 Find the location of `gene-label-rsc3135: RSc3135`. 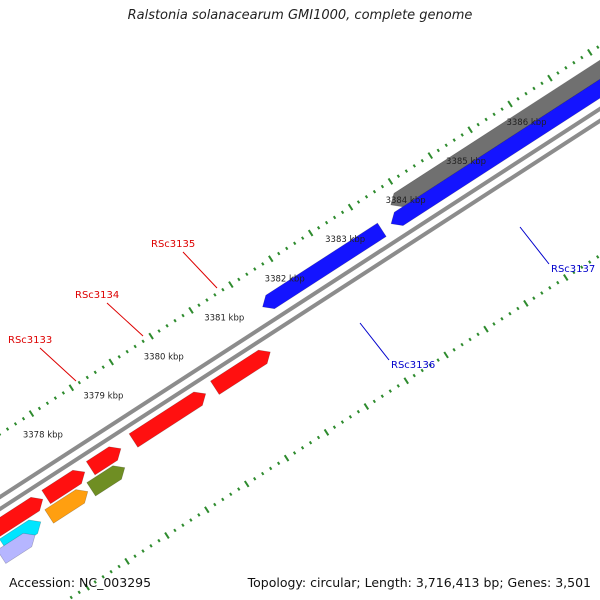

gene-label-rsc3135: RSc3135 is located at coordinates (173, 244).